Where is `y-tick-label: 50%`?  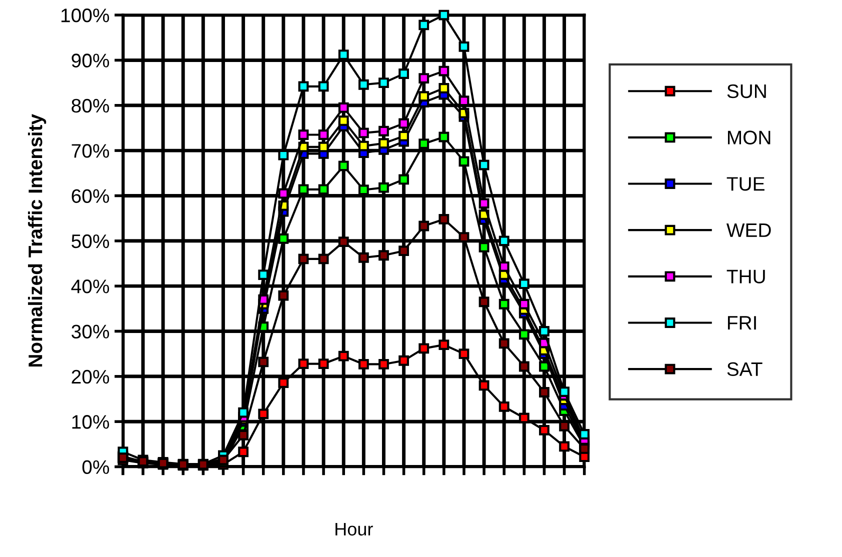
y-tick-label: 50% is located at coordinates (91, 241).